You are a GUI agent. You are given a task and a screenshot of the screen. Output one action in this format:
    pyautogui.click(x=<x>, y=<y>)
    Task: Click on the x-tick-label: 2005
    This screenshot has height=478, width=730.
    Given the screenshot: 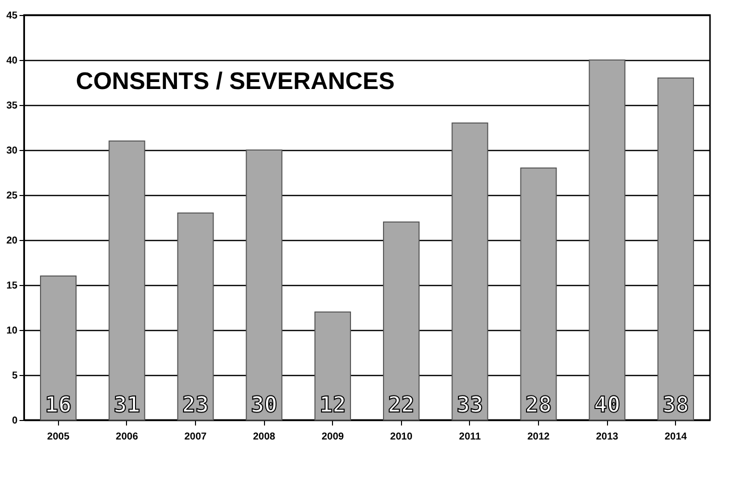 What is the action you would take?
    pyautogui.click(x=58, y=437)
    